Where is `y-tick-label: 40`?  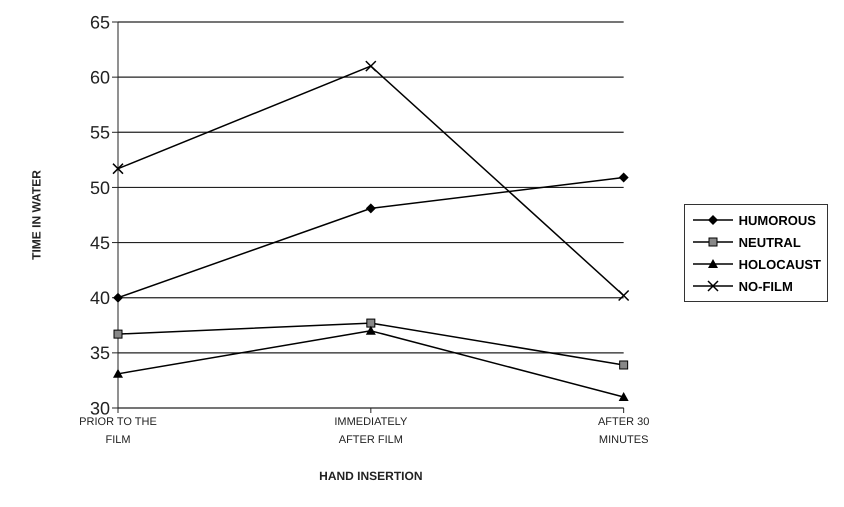
y-tick-label: 40 is located at coordinates (100, 298).